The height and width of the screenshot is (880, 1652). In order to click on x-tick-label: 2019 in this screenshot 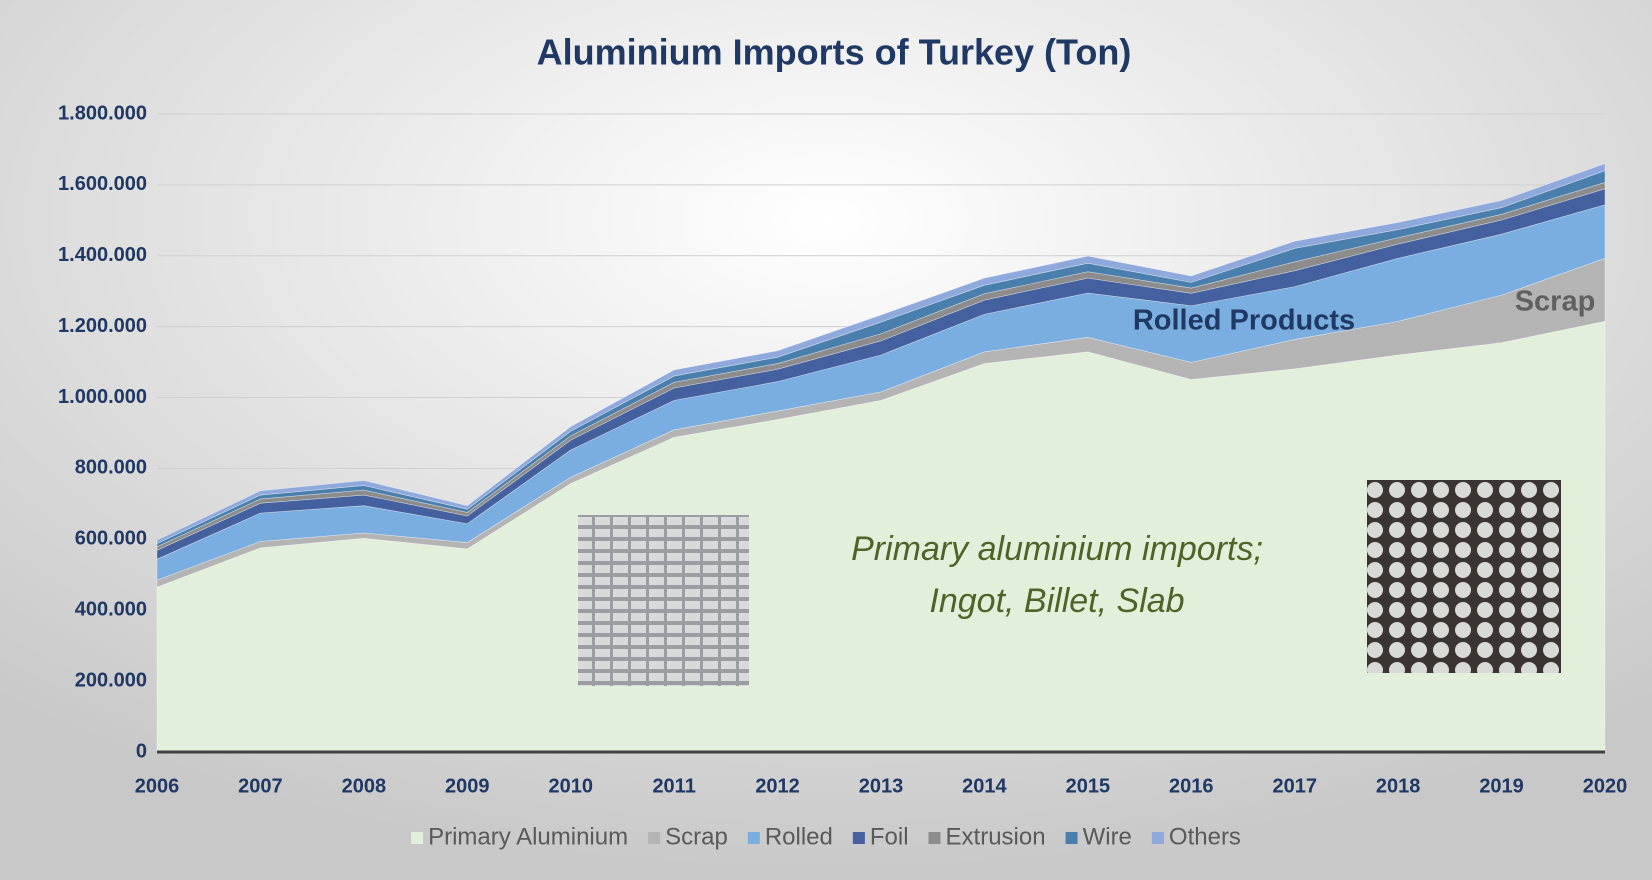, I will do `click(1501, 786)`.